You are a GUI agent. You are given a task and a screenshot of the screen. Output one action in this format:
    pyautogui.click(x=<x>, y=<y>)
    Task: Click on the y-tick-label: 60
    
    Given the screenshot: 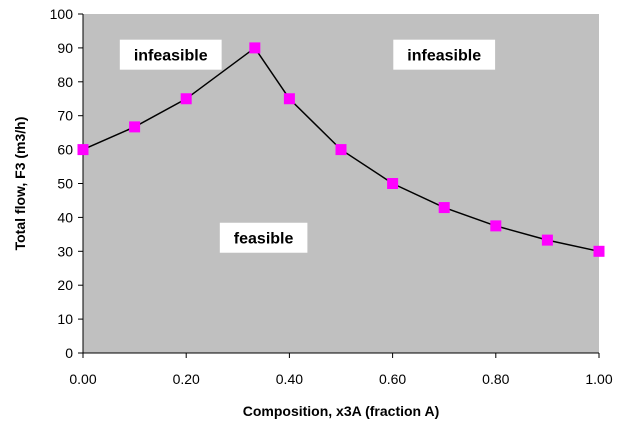 What is the action you would take?
    pyautogui.click(x=65, y=150)
    